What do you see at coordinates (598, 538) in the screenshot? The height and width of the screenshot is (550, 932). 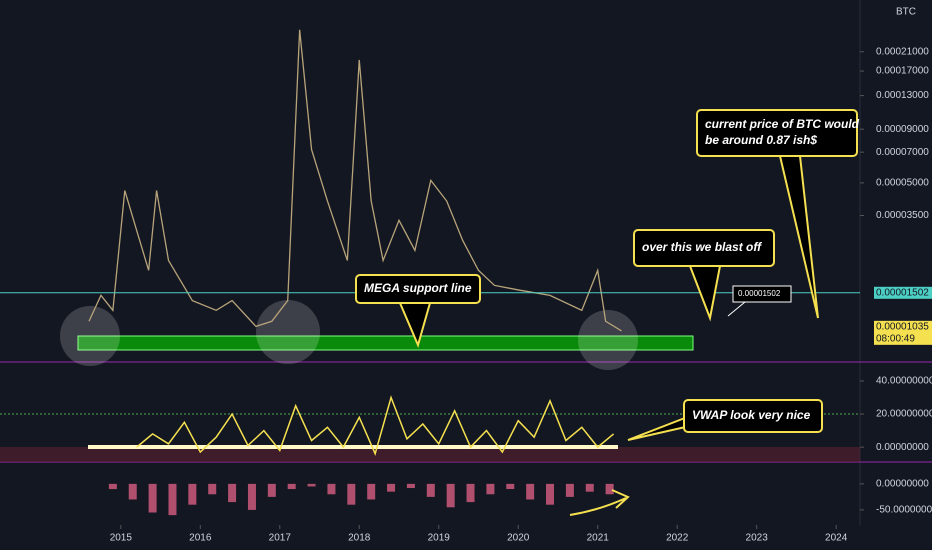 I see `x-tick-label: 2021` at bounding box center [598, 538].